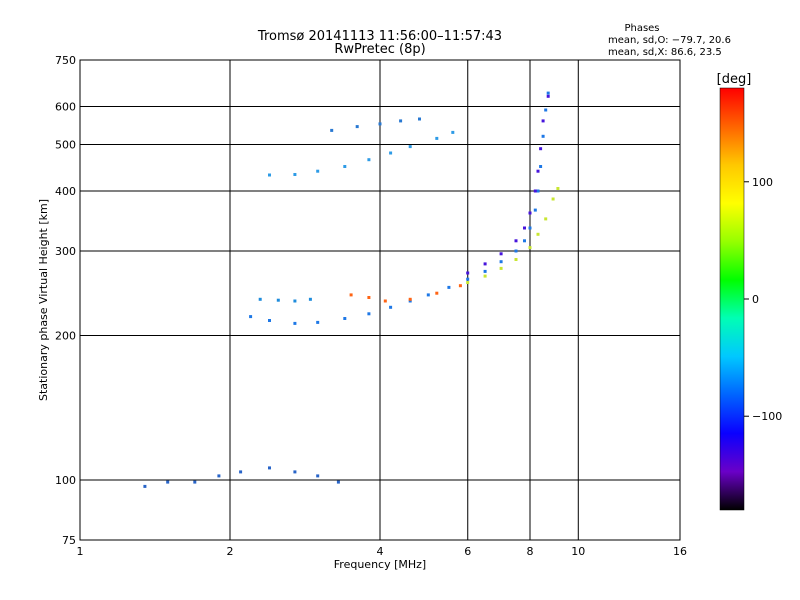 This screenshot has width=800, height=600. Describe the element at coordinates (762, 182) in the screenshot. I see `colorbar-tick-label: 100` at that location.